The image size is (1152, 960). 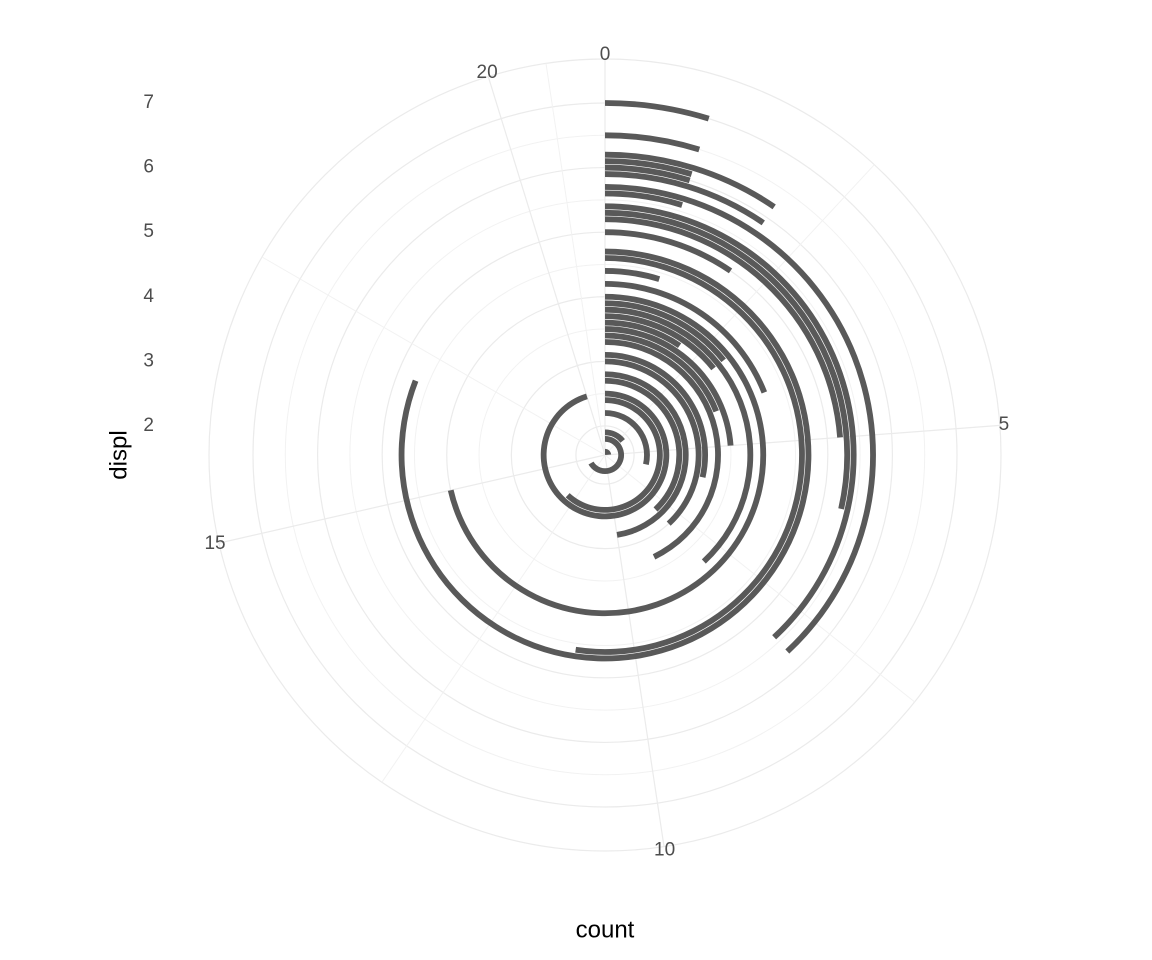 What do you see at coordinates (487, 72) in the screenshot?
I see `theta-tick-label: 20` at bounding box center [487, 72].